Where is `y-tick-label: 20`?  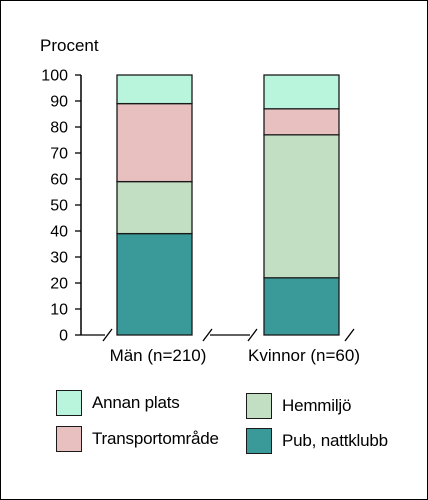
y-tick-label: 20 is located at coordinates (59, 284).